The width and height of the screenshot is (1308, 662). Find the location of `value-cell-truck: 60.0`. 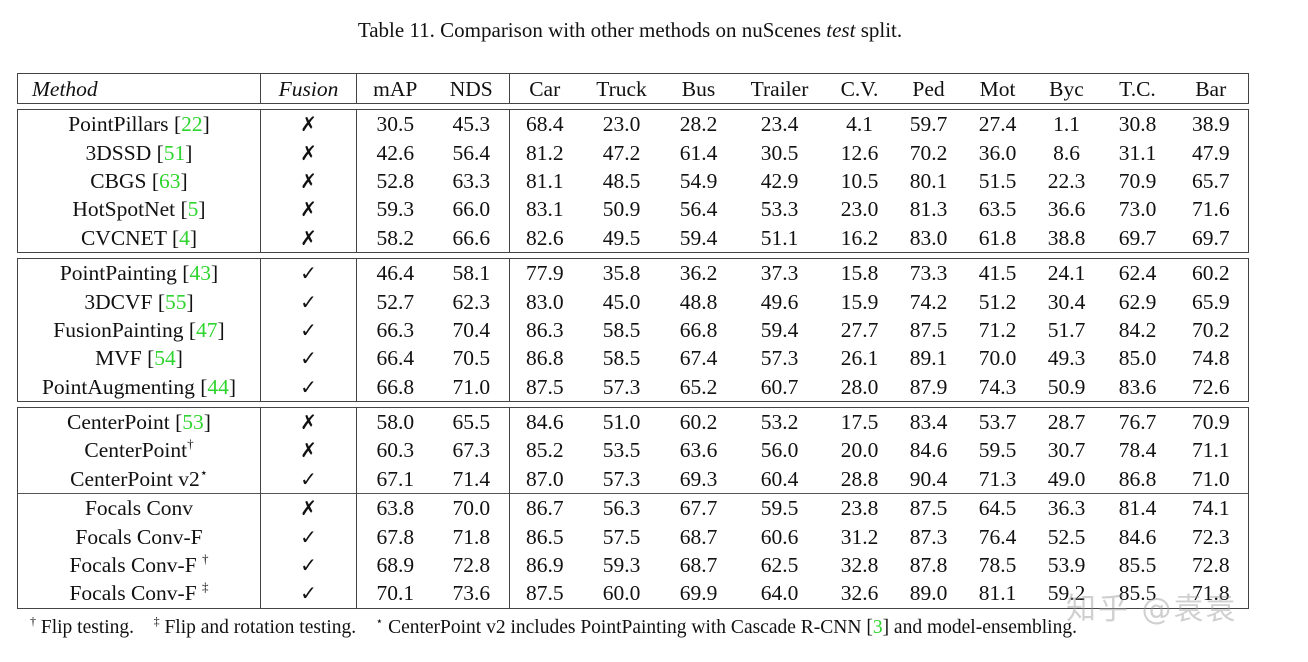

value-cell-truck: 60.0 is located at coordinates (621, 594).